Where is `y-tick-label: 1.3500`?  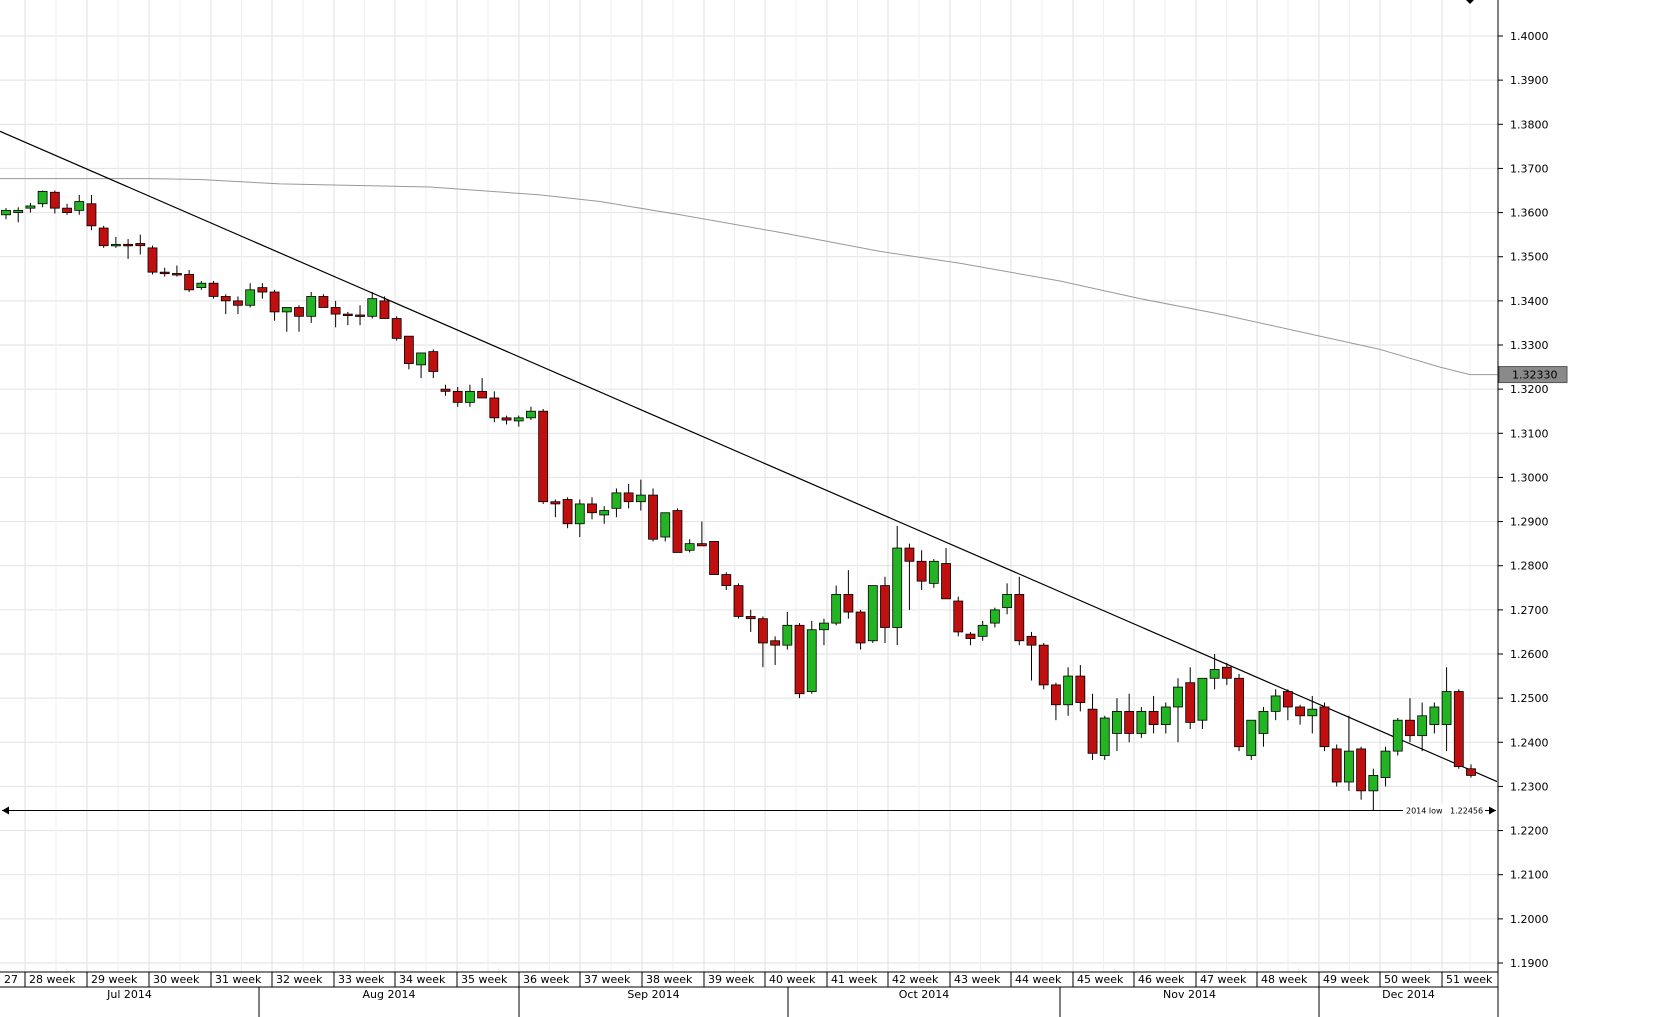
y-tick-label: 1.3500 is located at coordinates (1529, 257).